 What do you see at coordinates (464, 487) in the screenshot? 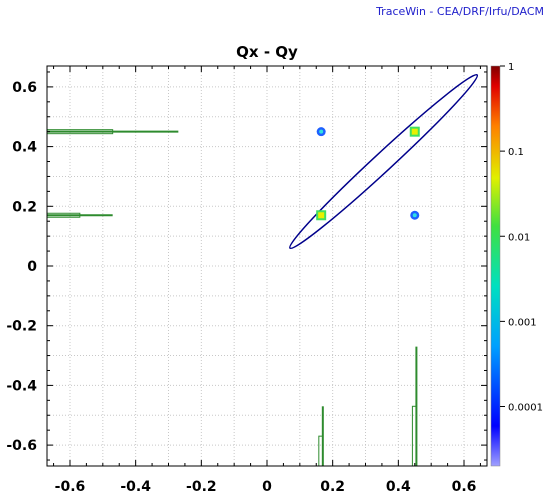
I see `x-tick-label: 0.6` at bounding box center [464, 487].